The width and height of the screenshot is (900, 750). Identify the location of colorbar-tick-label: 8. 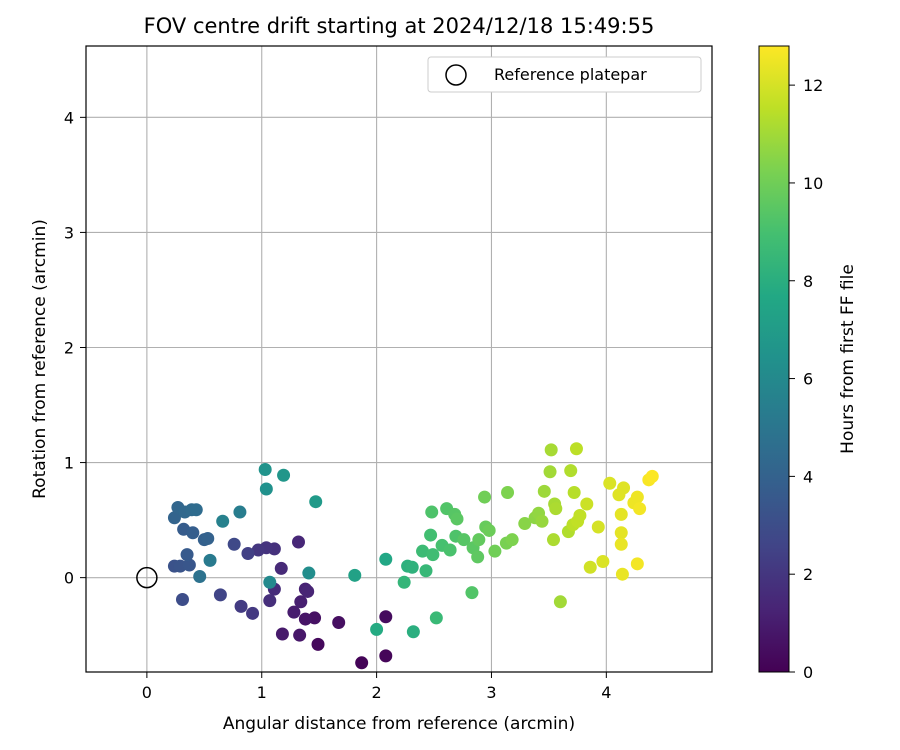
(808, 281).